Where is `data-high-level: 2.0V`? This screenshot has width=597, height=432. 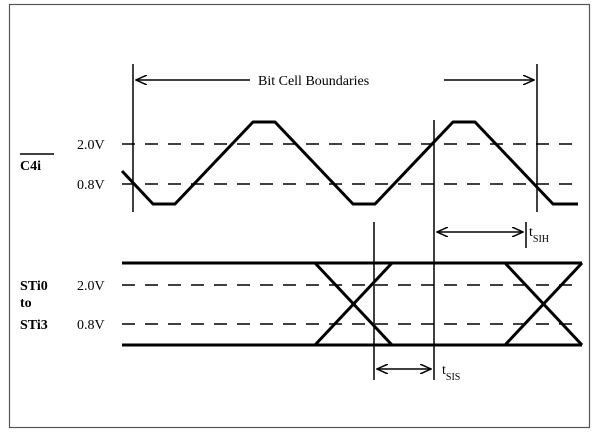
data-high-level: 2.0V is located at coordinates (91, 286).